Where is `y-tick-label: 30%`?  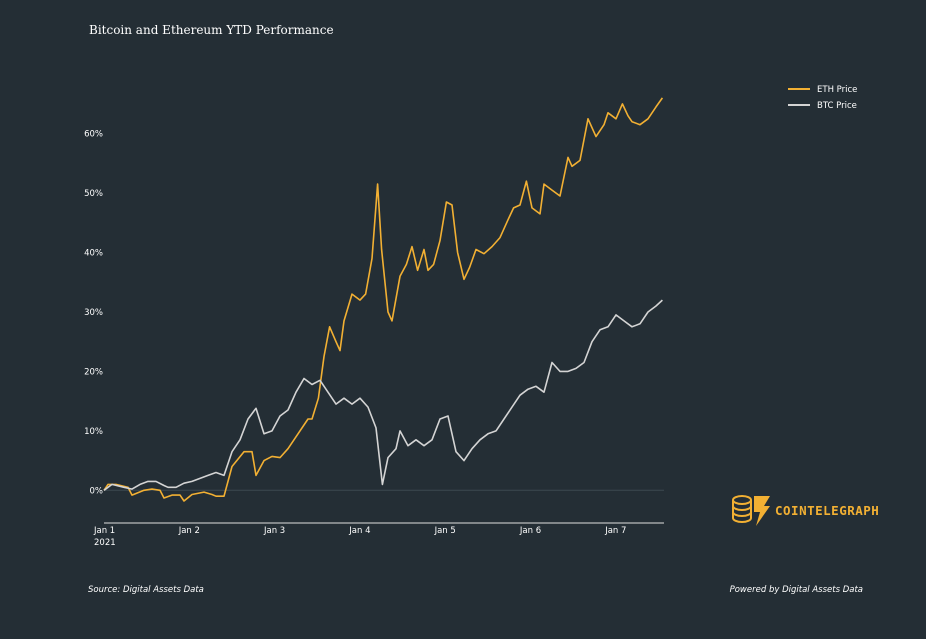
y-tick-label: 30% is located at coordinates (93, 313).